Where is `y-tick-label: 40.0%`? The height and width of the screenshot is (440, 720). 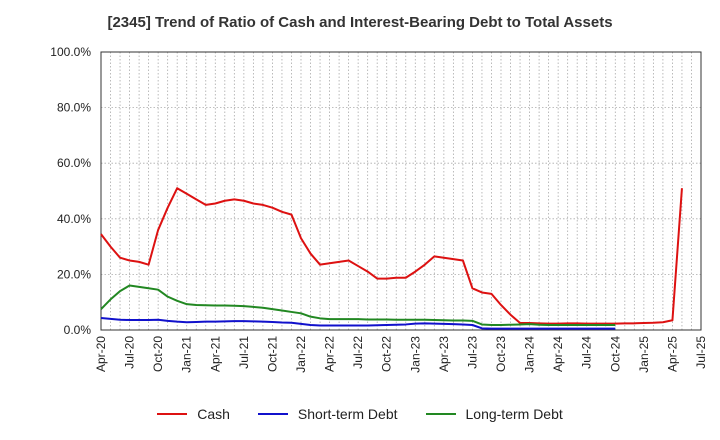
y-tick-label: 40.0% is located at coordinates (74, 219).